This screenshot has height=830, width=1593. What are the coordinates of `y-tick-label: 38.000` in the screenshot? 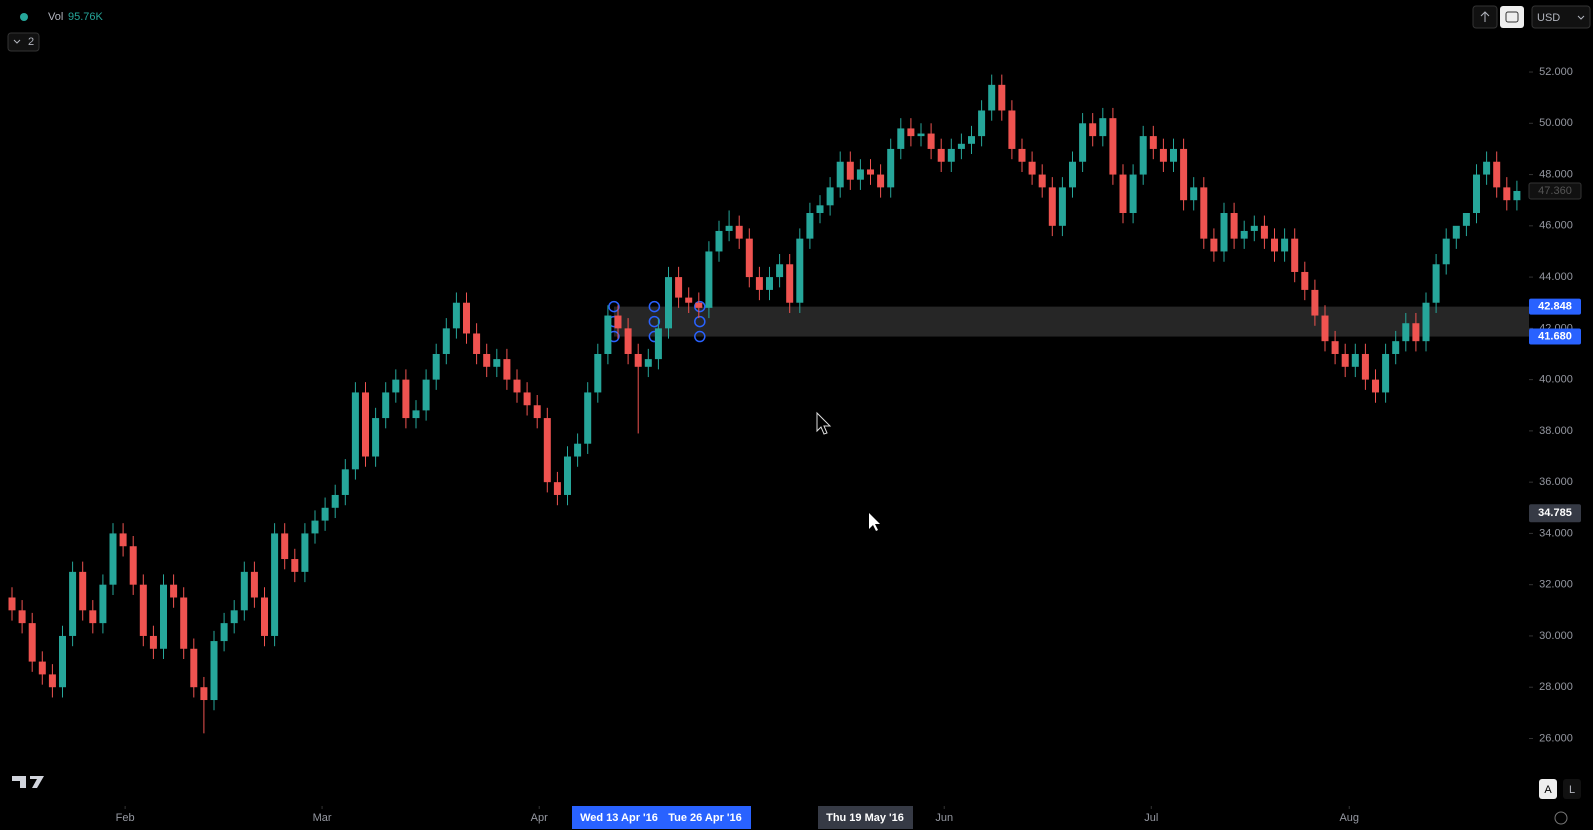 It's located at (1556, 431).